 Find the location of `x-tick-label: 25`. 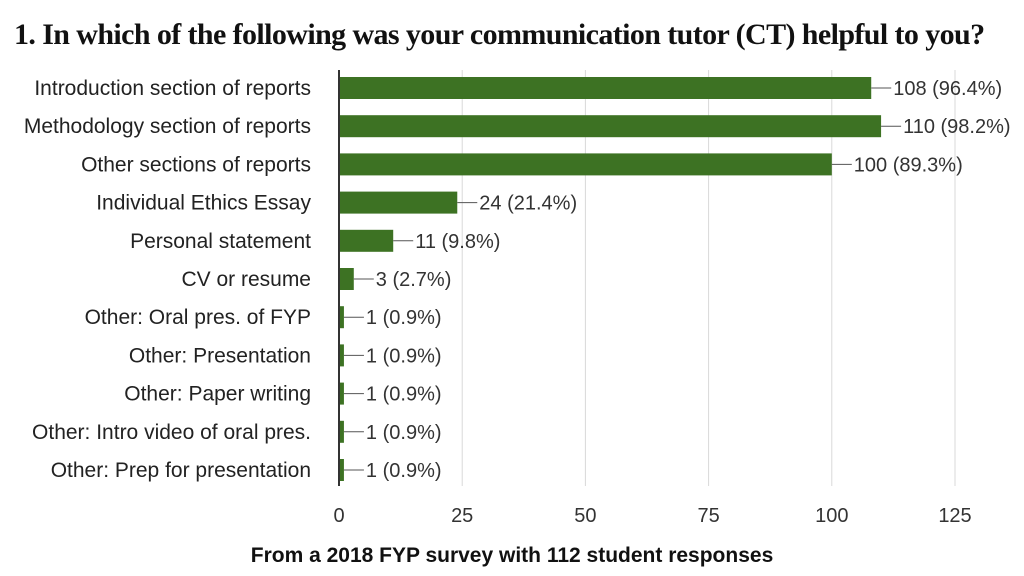

x-tick-label: 25 is located at coordinates (462, 516).